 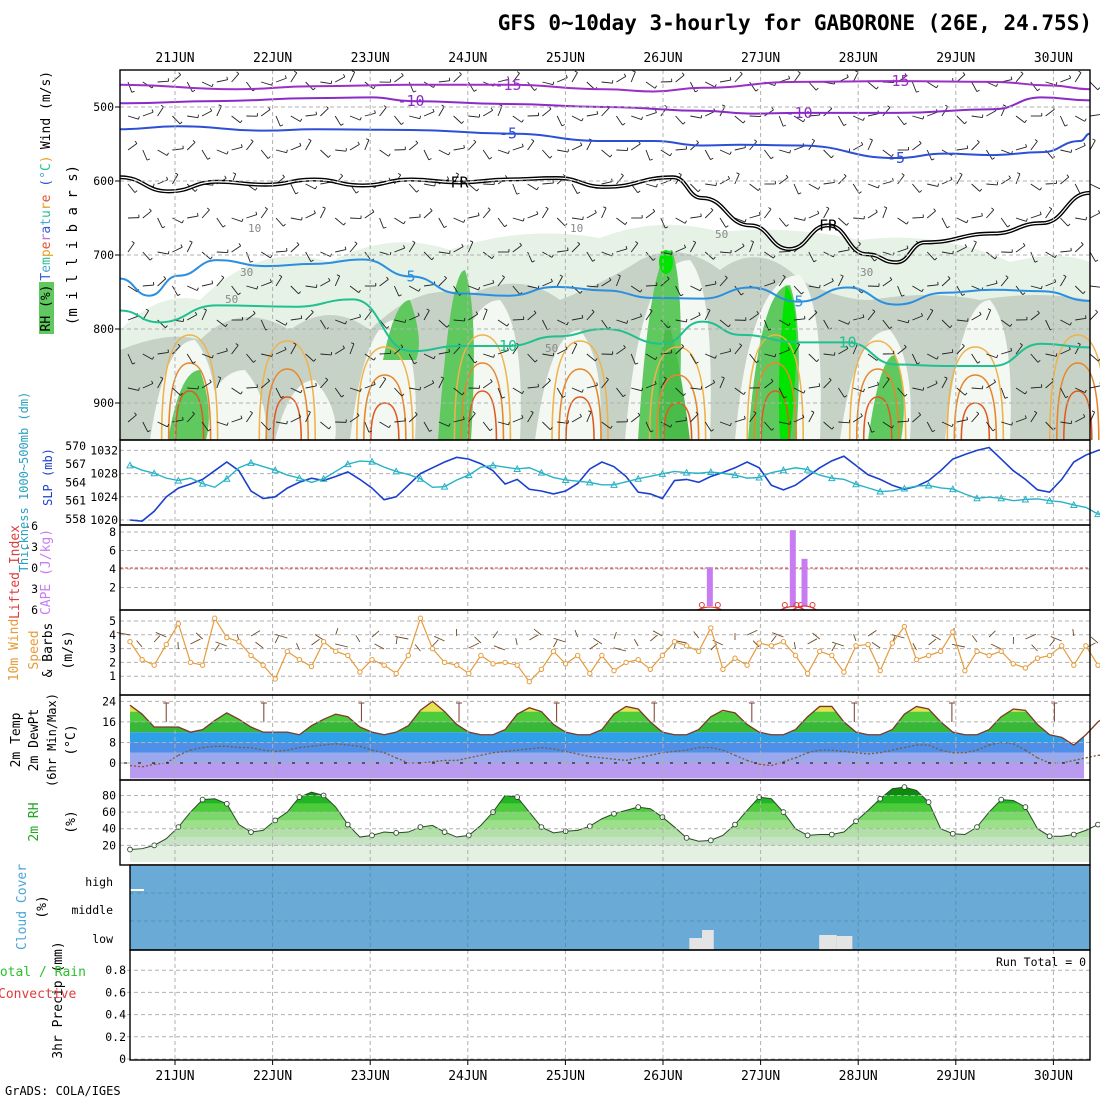 I want to click on thickness-tick-label: 564, so click(x=75, y=482).